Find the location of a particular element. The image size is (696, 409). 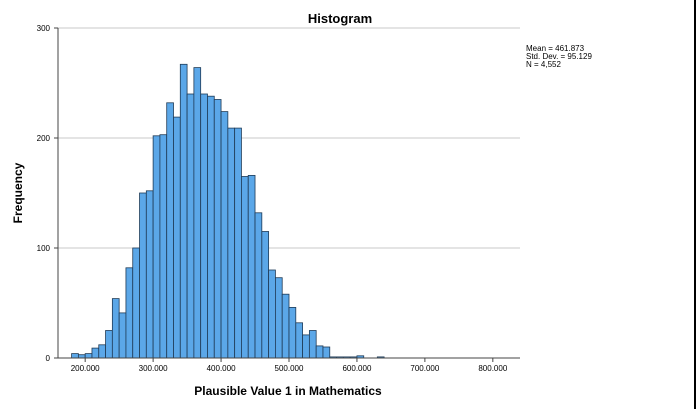

x-tick-label: 300.000 is located at coordinates (153, 368).